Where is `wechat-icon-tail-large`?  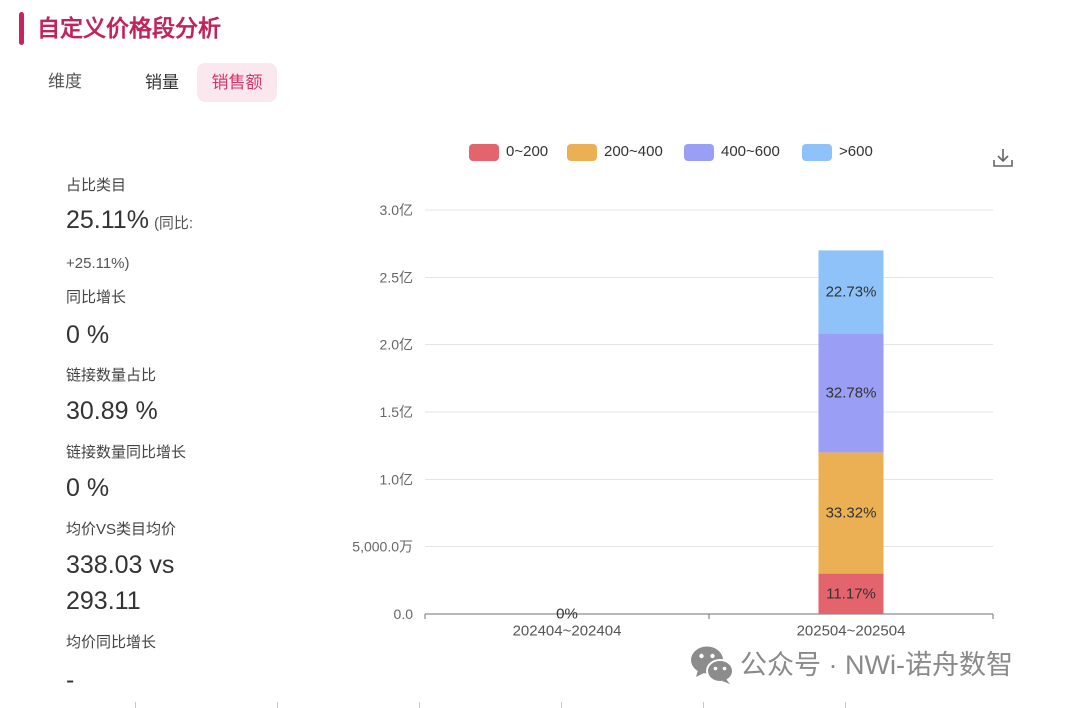
wechat-icon-tail-large is located at coordinates (700, 673).